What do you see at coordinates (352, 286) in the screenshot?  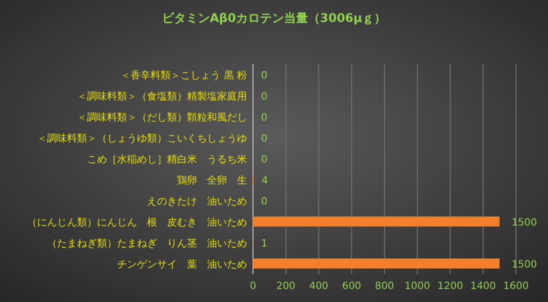 I see `x-tick-label: 600` at bounding box center [352, 286].